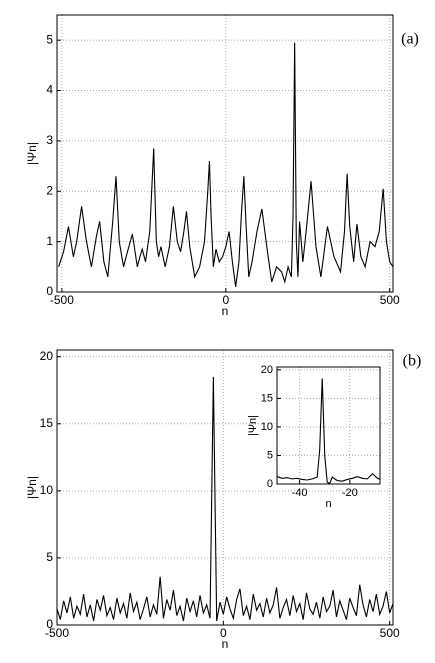 The height and width of the screenshot is (663, 435). What do you see at coordinates (49, 90) in the screenshot?
I see `y-tick-label: 4` at bounding box center [49, 90].